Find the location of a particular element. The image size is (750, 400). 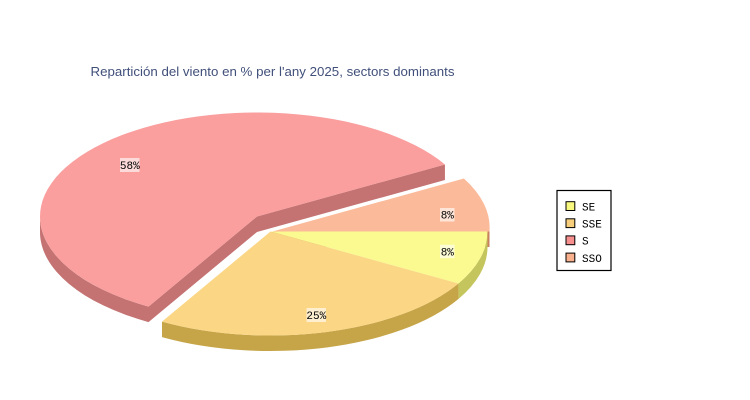

svg-text: SE is located at coordinates (589, 209).